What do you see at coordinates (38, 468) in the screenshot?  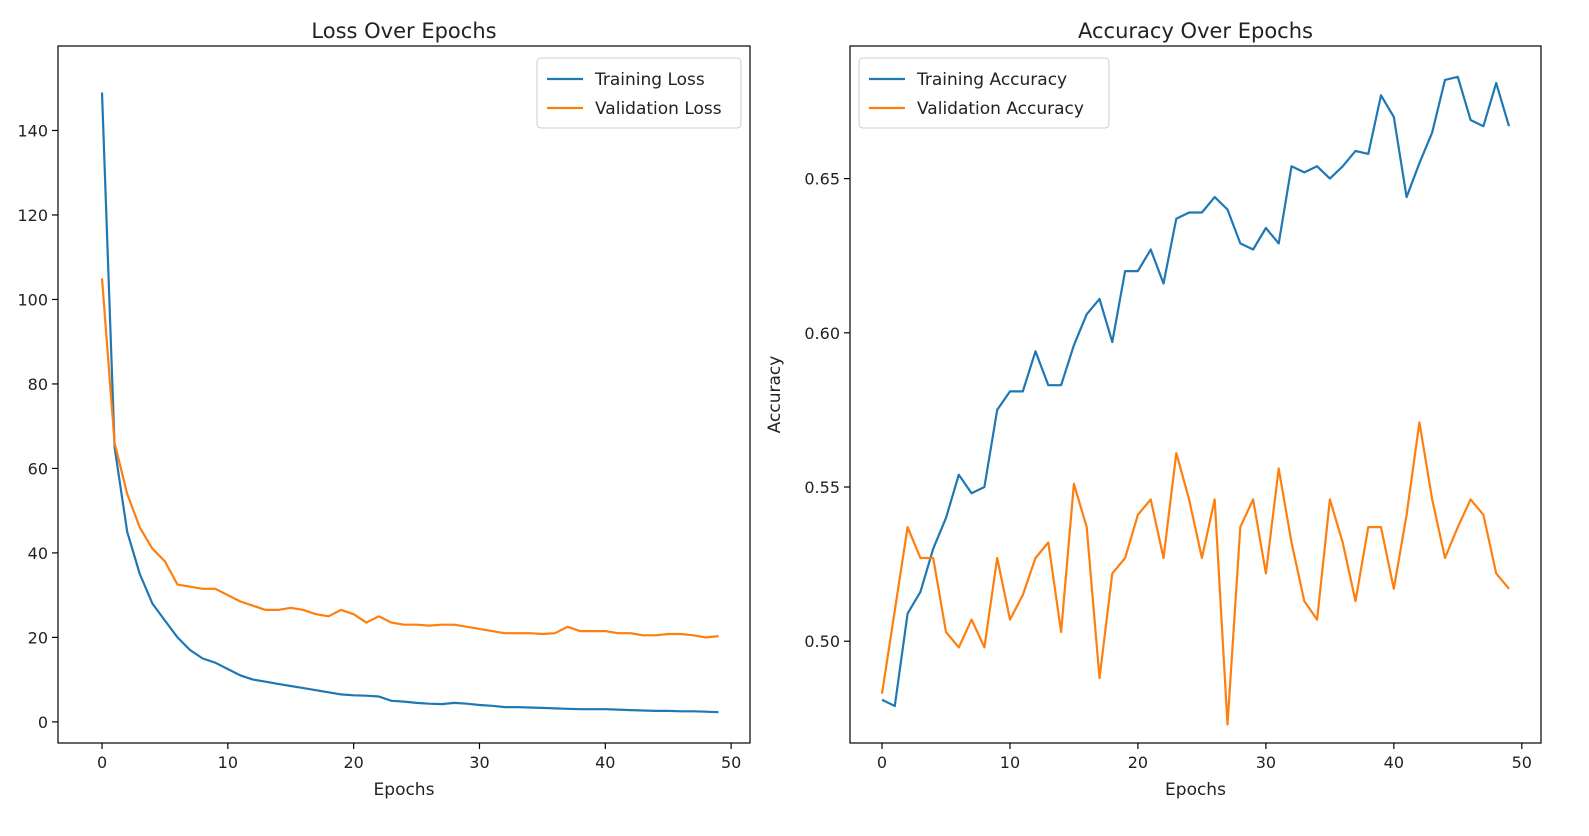 I see `y-tick-label: 60` at bounding box center [38, 468].